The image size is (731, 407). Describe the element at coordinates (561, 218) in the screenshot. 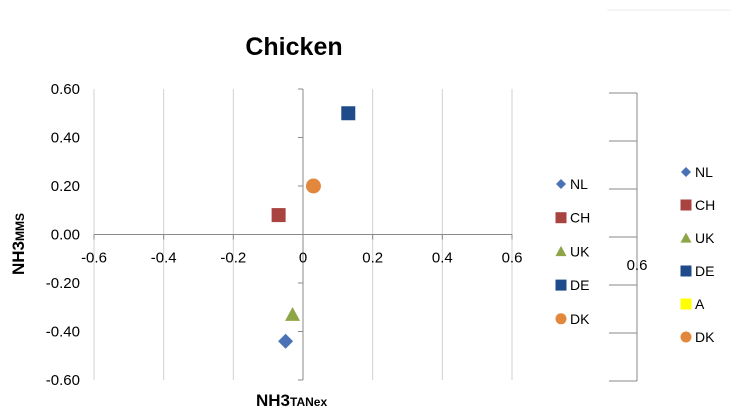

I see `legend-marker-ch` at that location.